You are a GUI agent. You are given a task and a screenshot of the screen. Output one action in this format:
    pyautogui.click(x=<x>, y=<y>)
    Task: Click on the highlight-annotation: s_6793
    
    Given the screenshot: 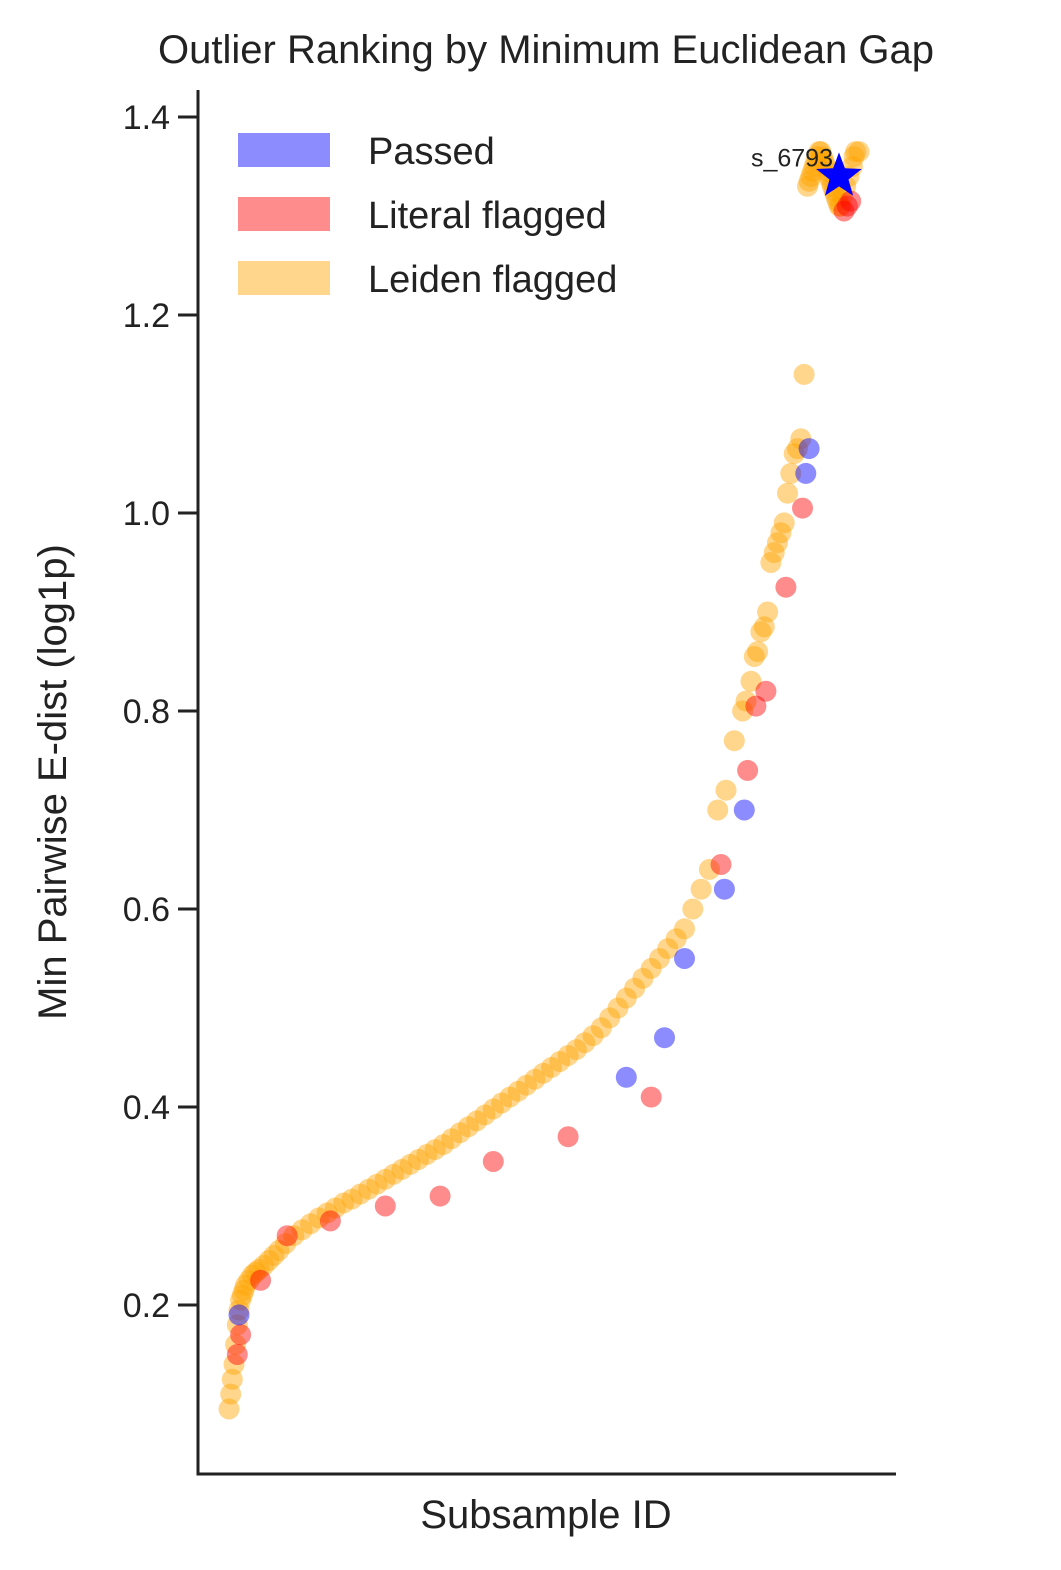 What is the action you would take?
    pyautogui.click(x=792, y=158)
    